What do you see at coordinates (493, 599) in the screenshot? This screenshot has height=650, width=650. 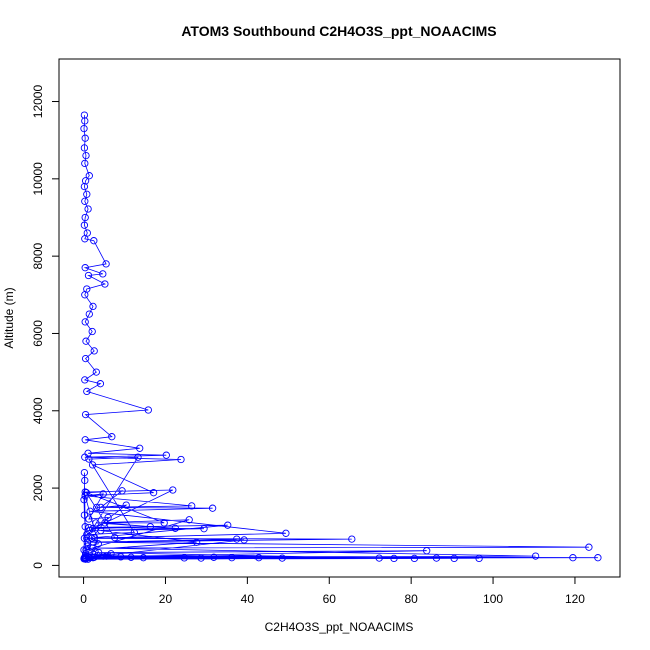 I see `x-tick-label: 100` at bounding box center [493, 599].